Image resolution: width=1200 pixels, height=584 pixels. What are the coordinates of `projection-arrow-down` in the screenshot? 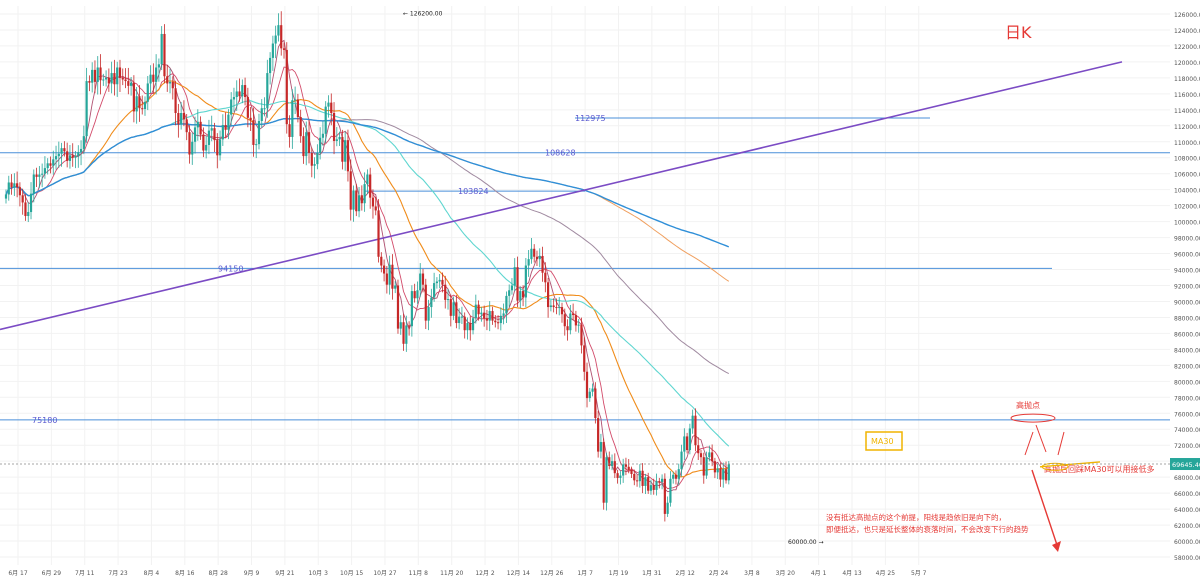 It's located at (1041, 438).